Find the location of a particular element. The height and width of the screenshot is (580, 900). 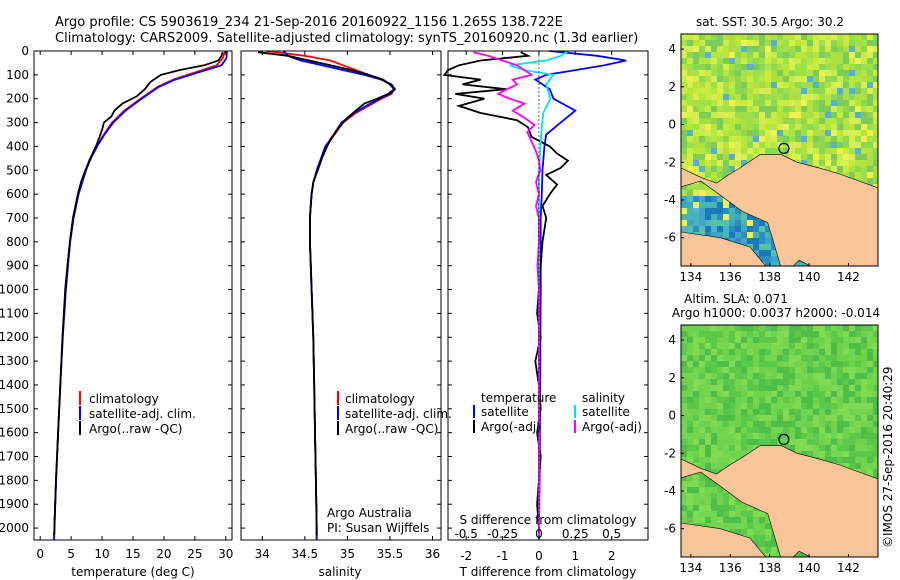

map-frame is located at coordinates (779, 441).